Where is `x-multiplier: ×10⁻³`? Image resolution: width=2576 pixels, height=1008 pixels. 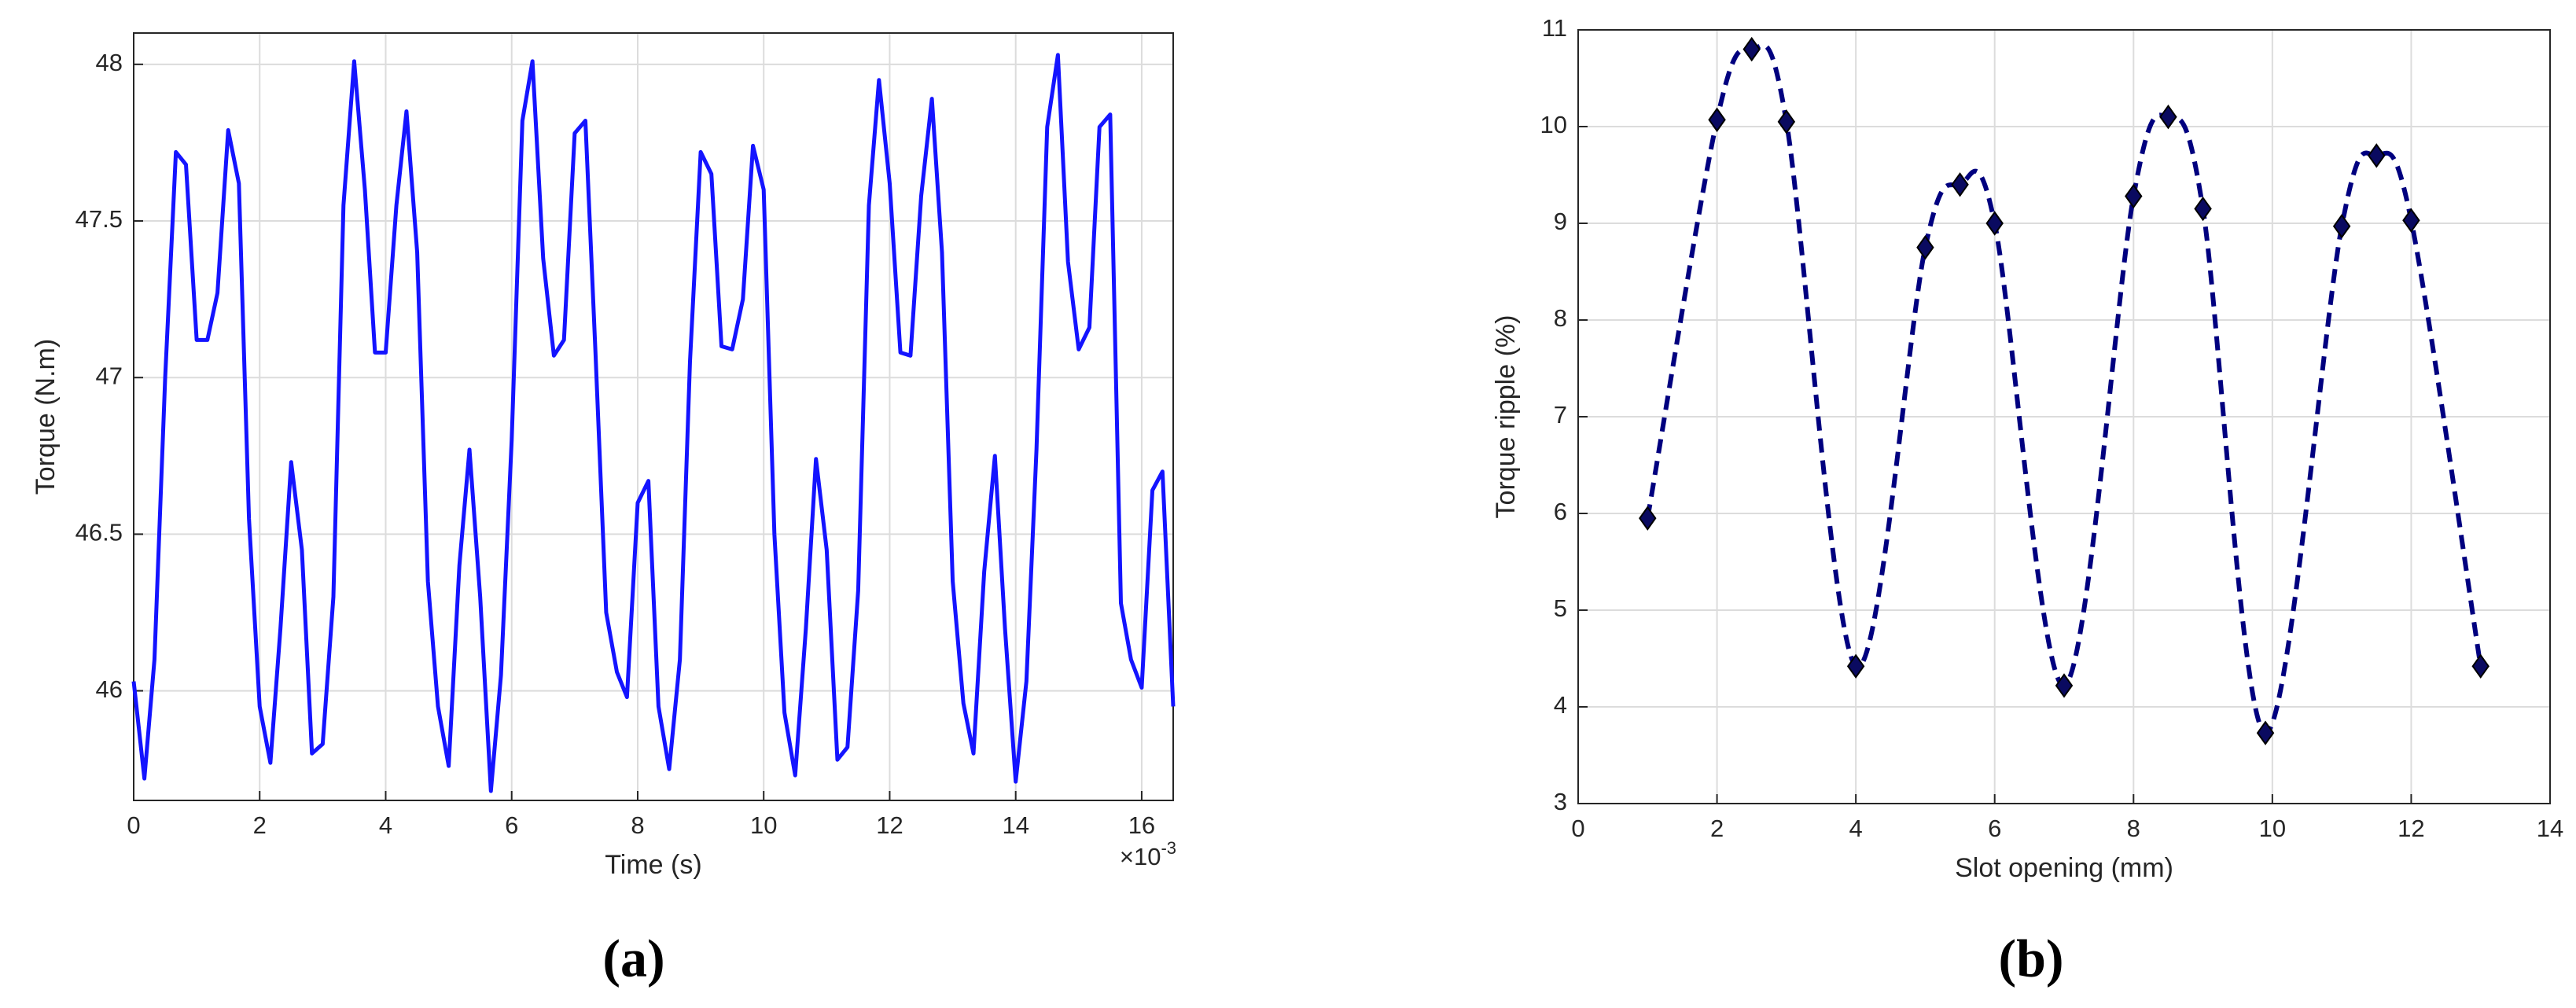
x-multiplier: ×10⁻³ is located at coordinates (1148, 854).